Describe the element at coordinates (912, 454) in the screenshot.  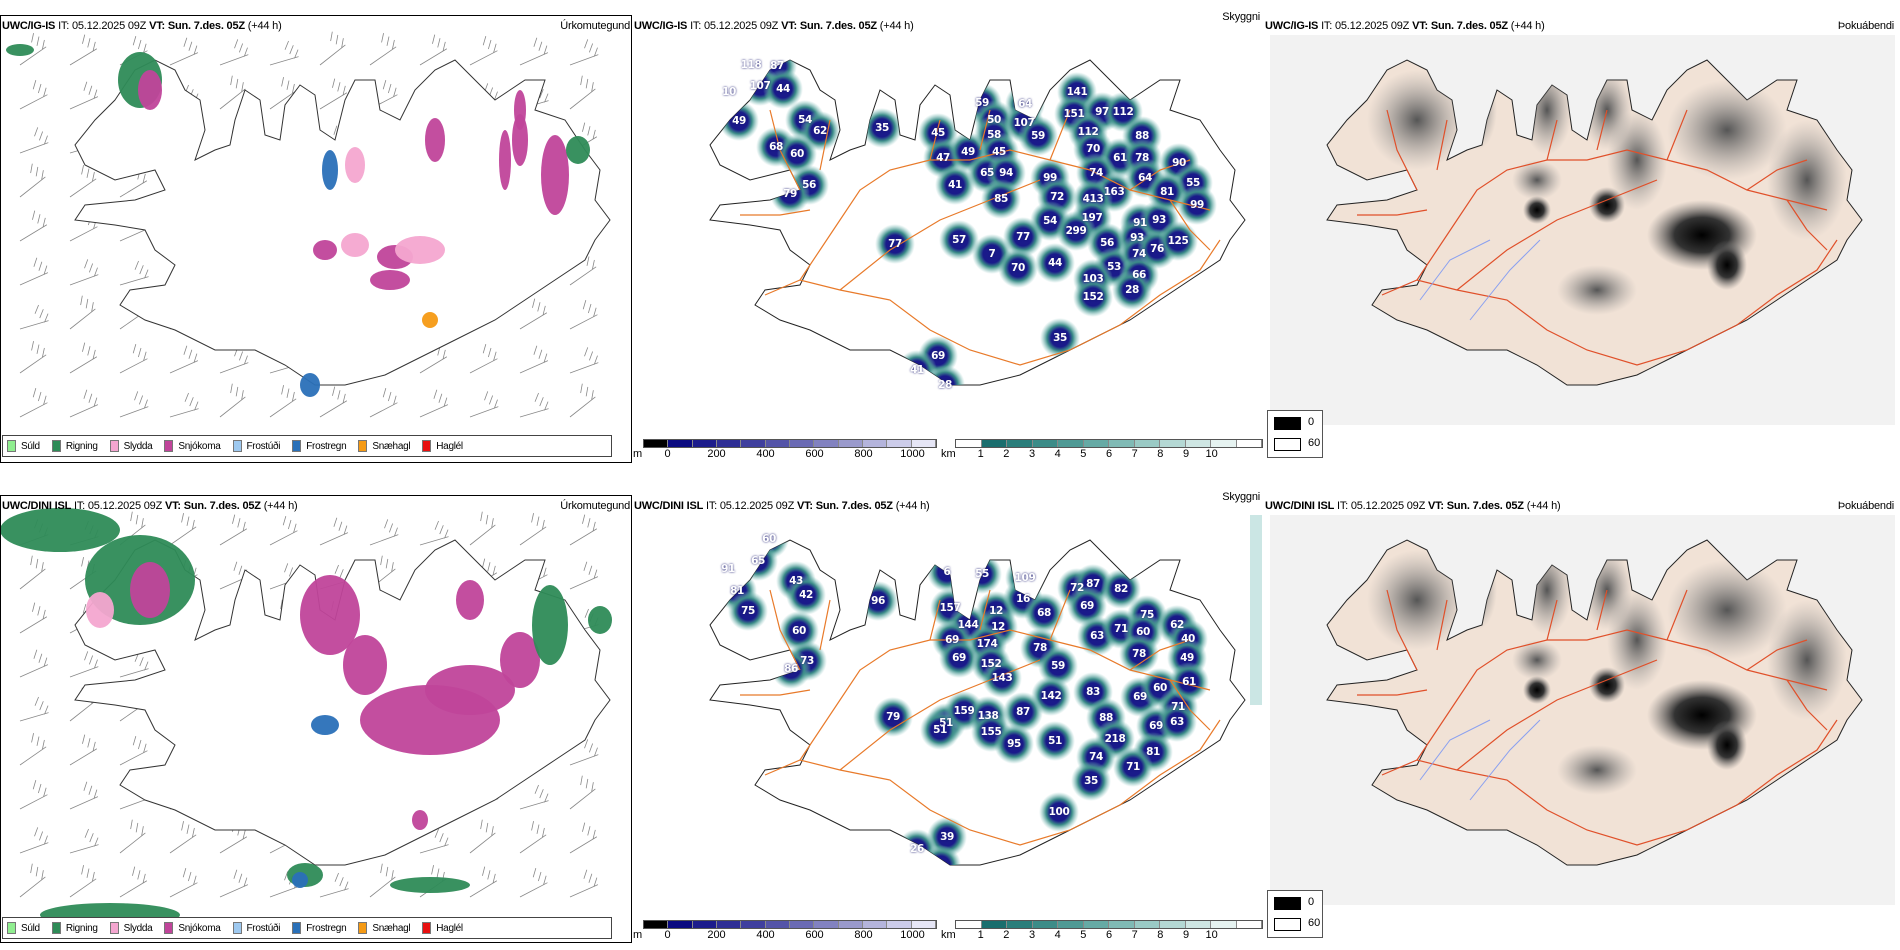
I see `colorbar-tick: 1000` at that location.